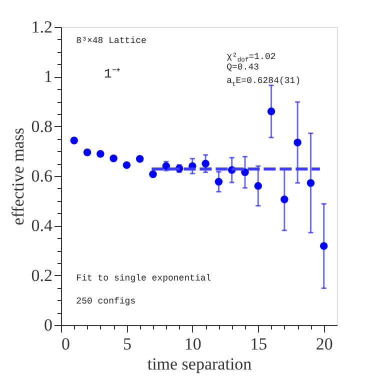  What do you see at coordinates (106, 301) in the screenshot?
I see `annotation: 250 configs` at bounding box center [106, 301].